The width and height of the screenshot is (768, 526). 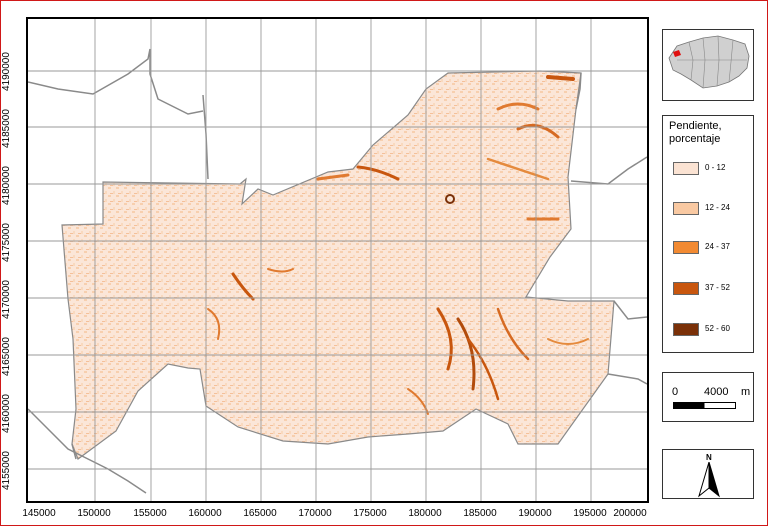 What do you see at coordinates (6, 71) in the screenshot?
I see `y-tick-label: 4190000` at bounding box center [6, 71].